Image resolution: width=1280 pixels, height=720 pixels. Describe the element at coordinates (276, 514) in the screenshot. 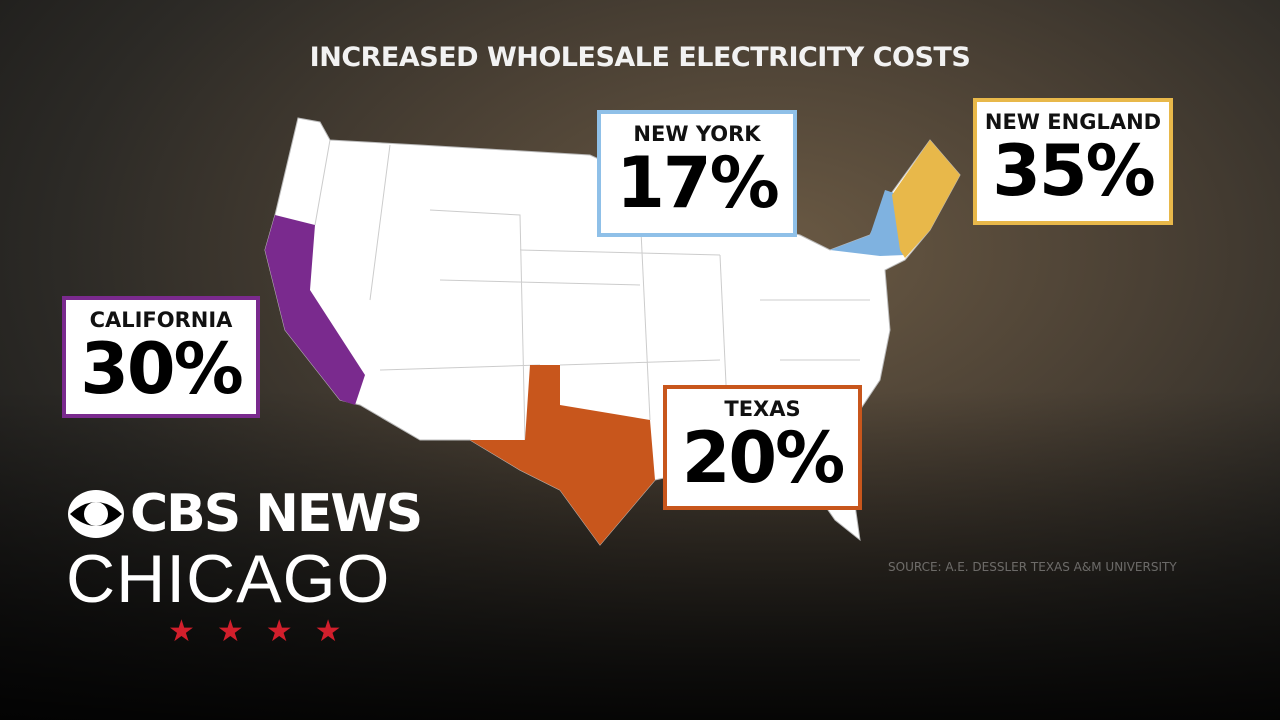

I see `network-name: CBS NEWS` at that location.